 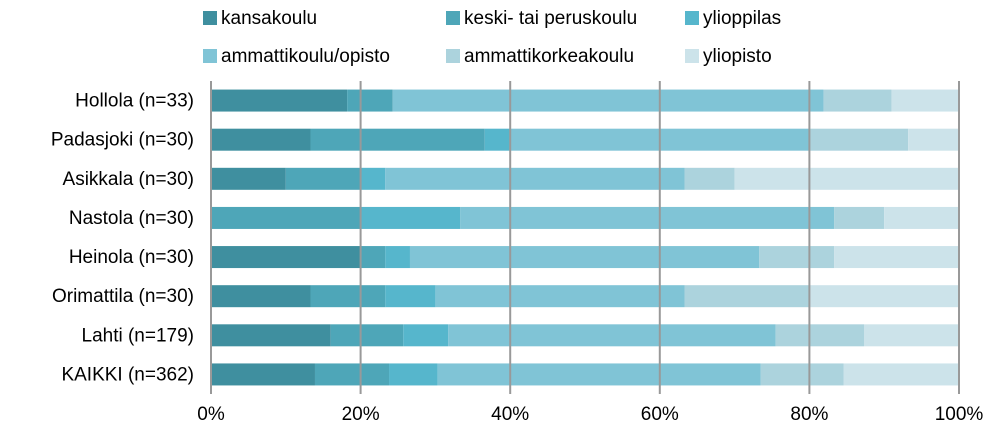 What do you see at coordinates (134, 101) in the screenshot?
I see `y-tick-label: Hollola (n=33)` at bounding box center [134, 101].